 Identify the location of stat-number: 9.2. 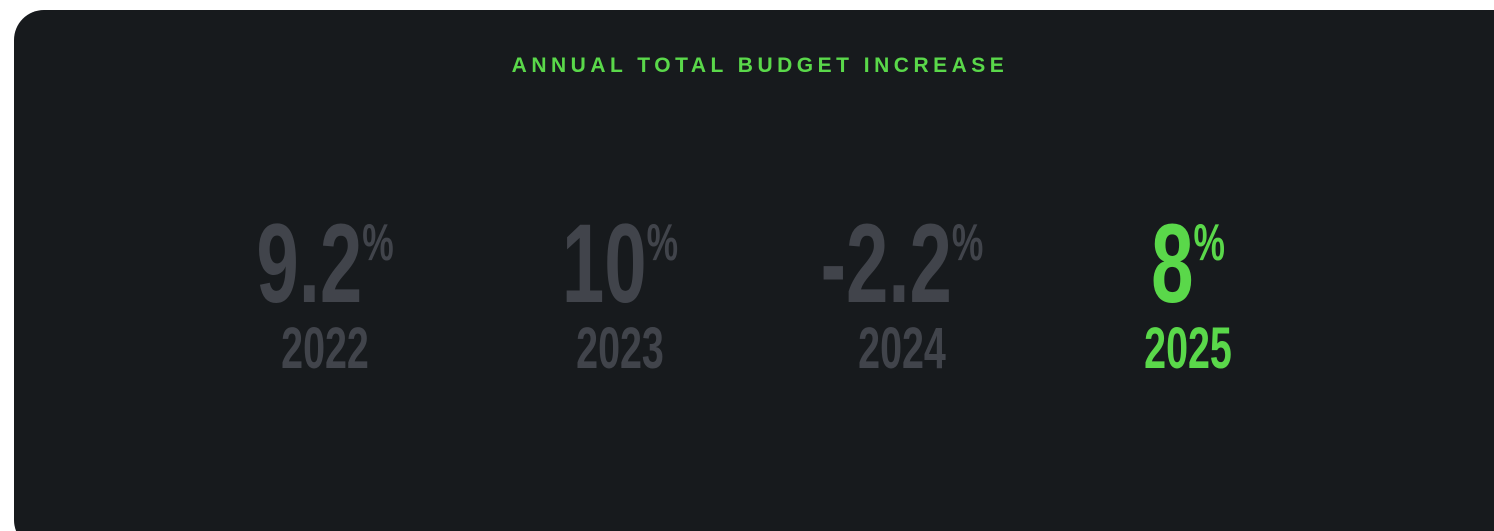
(309, 263).